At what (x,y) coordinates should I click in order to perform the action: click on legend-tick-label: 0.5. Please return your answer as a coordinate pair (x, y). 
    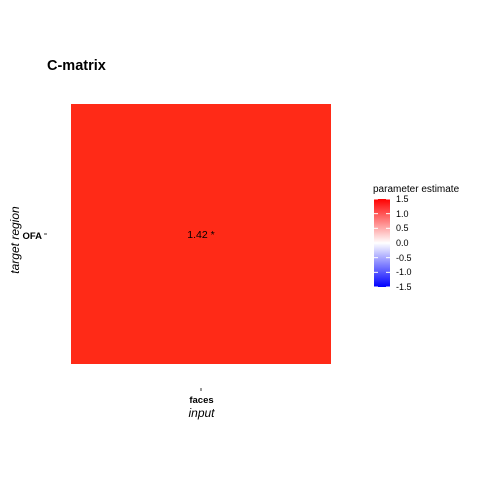
    Looking at the image, I should click on (402, 228).